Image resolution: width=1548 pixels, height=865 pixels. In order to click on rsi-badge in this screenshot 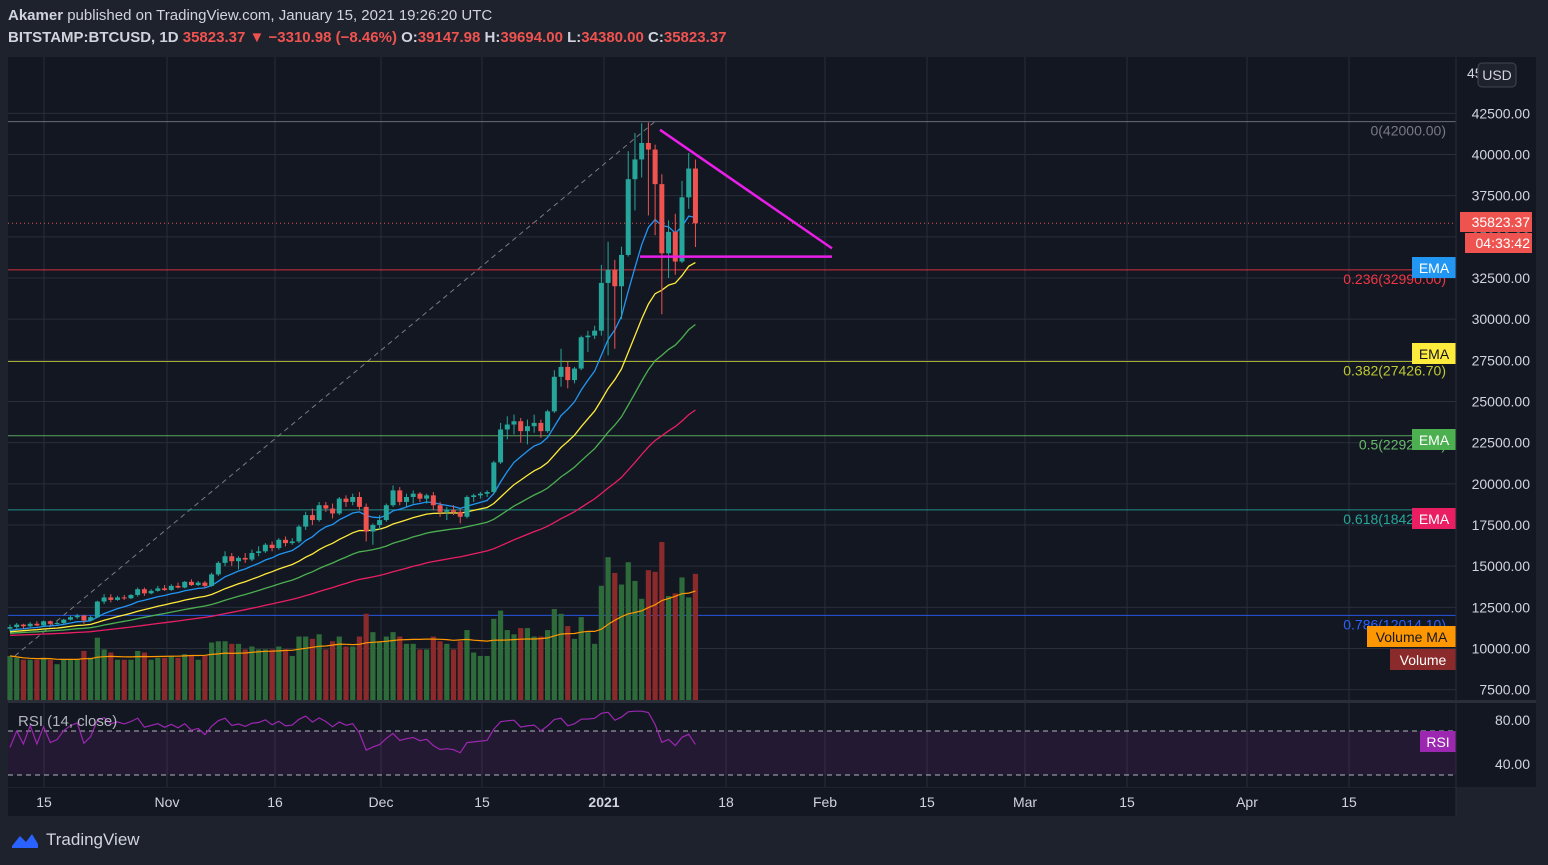, I will do `click(1438, 741)`.